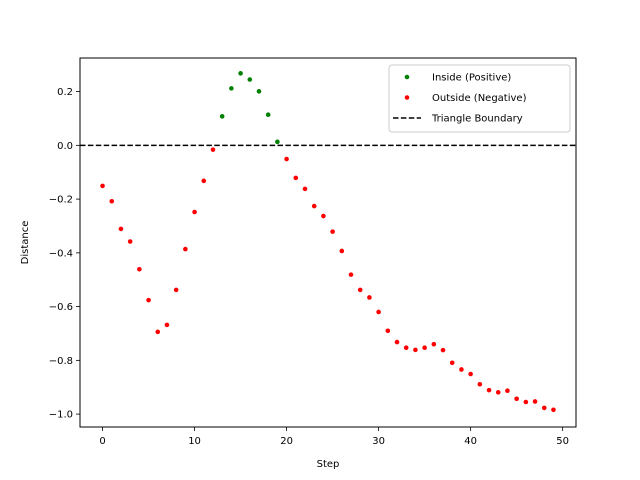 The height and width of the screenshot is (480, 640). I want to click on x-tick-label: 50, so click(562, 441).